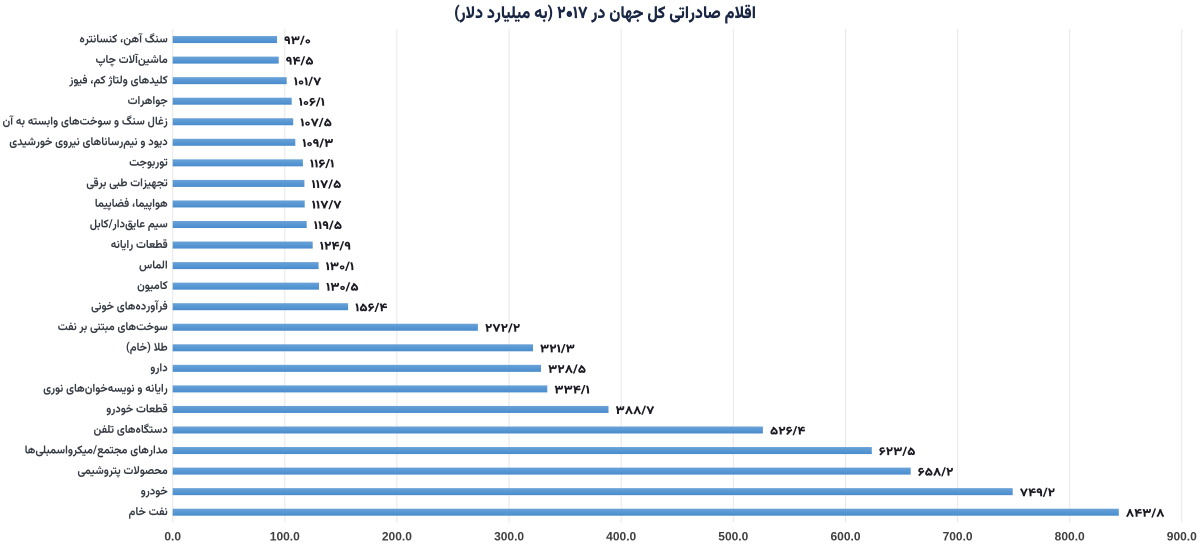  Describe the element at coordinates (621, 537) in the screenshot. I see `svg-text: 400.0` at that location.